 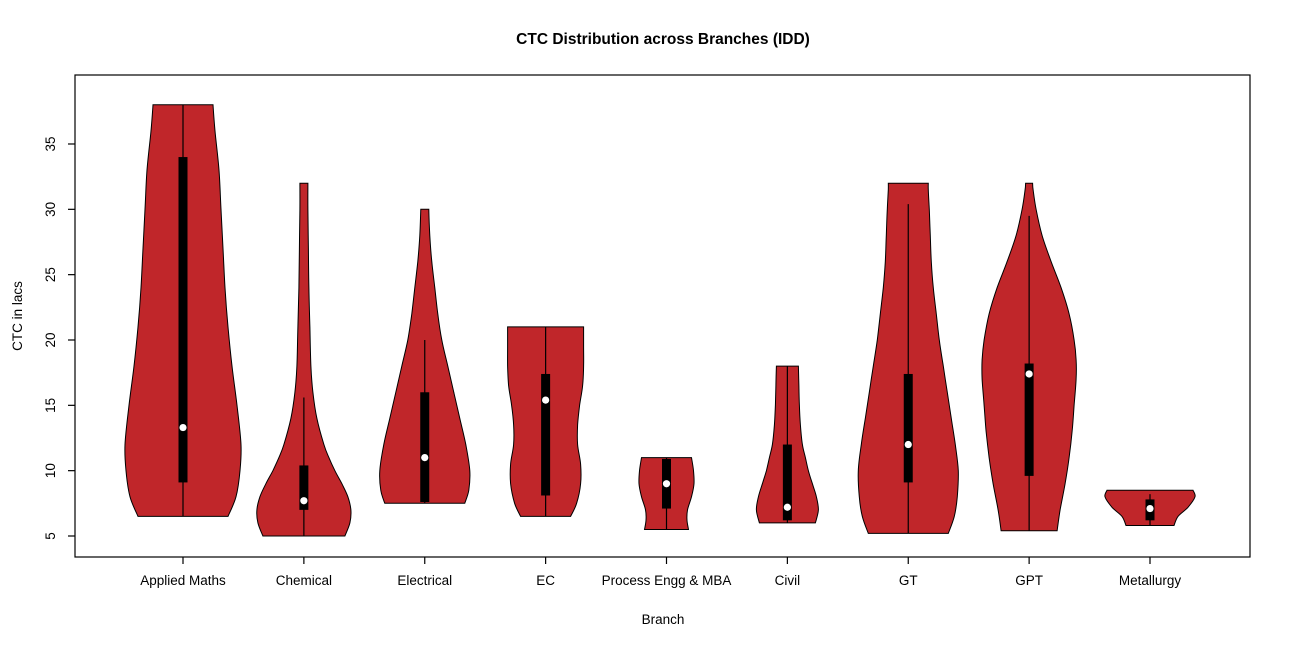 What do you see at coordinates (908, 428) in the screenshot?
I see `iqr-box-gt` at bounding box center [908, 428].